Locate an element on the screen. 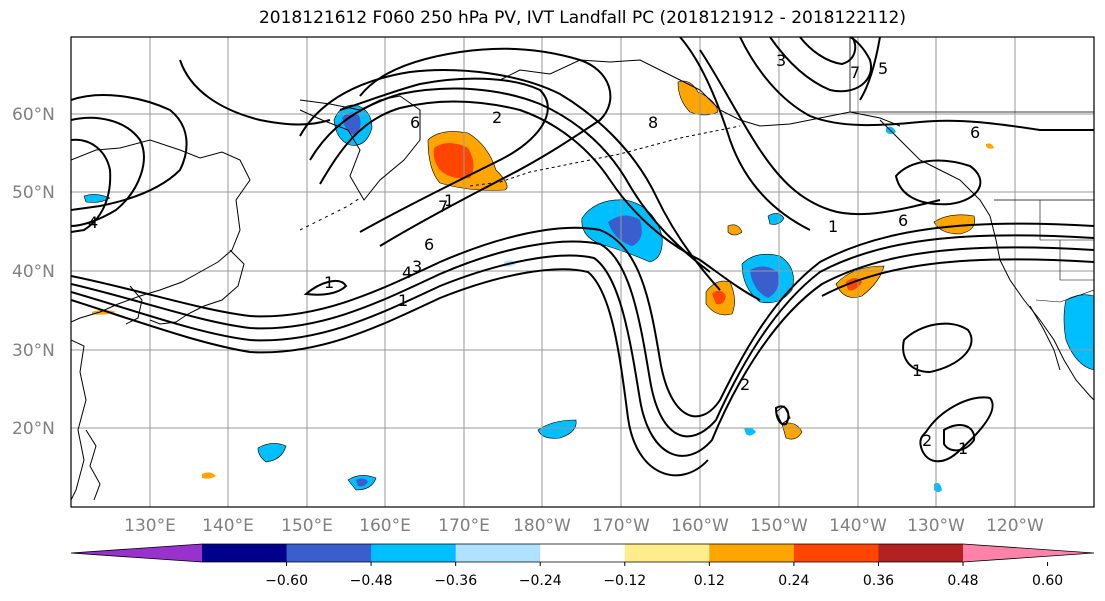 The image size is (1105, 601). lon-label: 120°W is located at coordinates (1015, 526).